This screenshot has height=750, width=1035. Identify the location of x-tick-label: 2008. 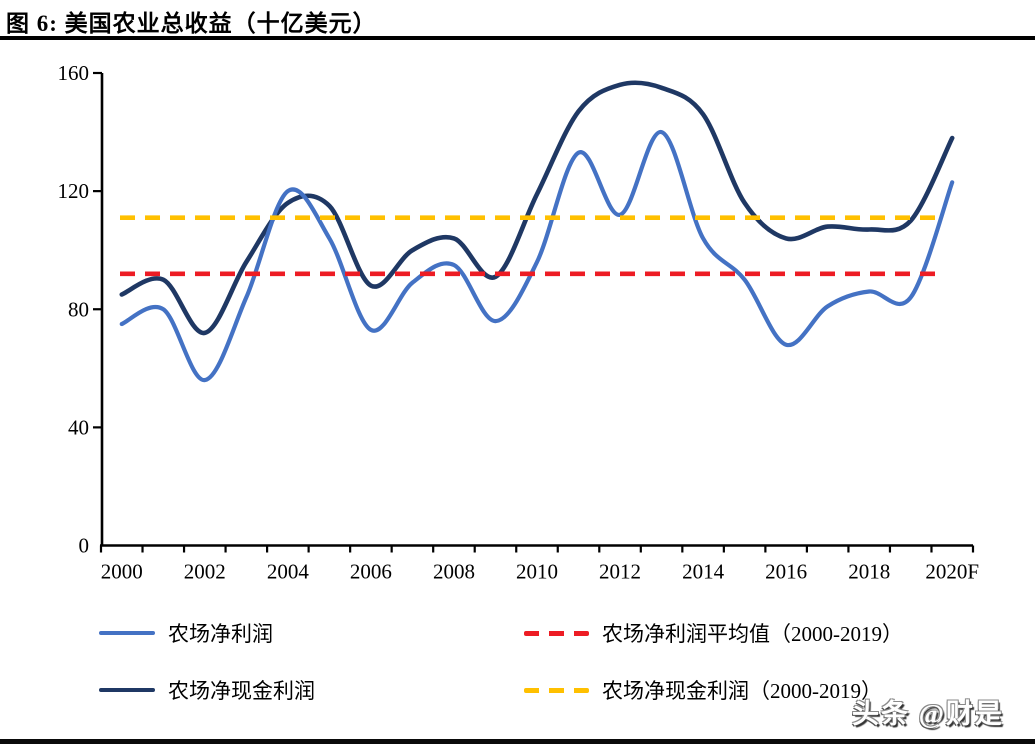
(454, 572).